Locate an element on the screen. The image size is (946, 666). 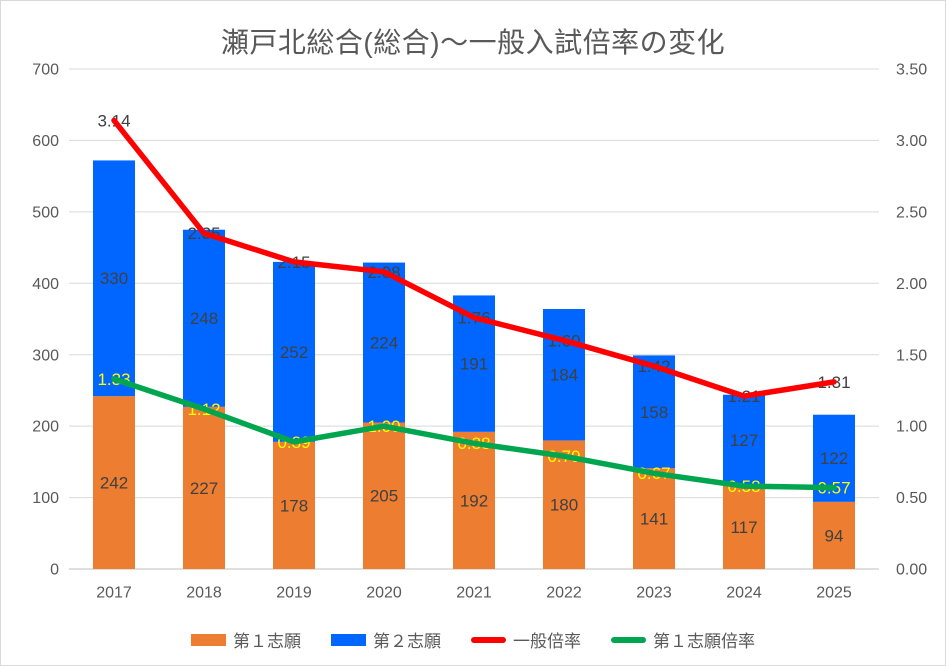
bar-data-label: 252 is located at coordinates (294, 352).